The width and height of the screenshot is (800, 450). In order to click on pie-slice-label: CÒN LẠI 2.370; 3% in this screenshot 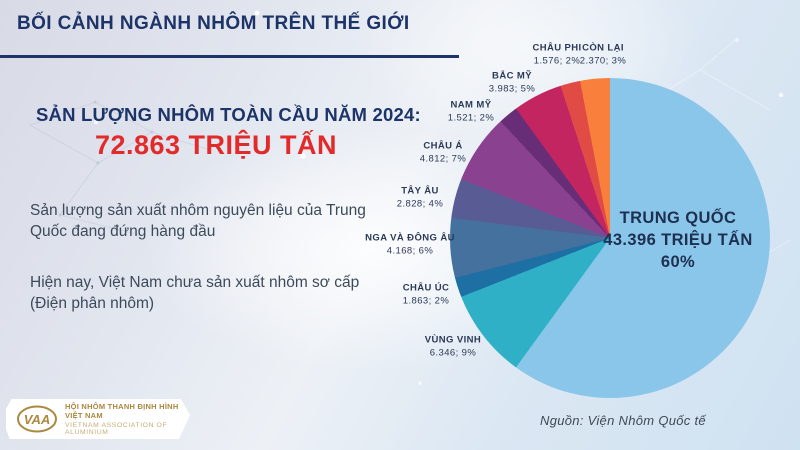, I will do `click(603, 54)`.